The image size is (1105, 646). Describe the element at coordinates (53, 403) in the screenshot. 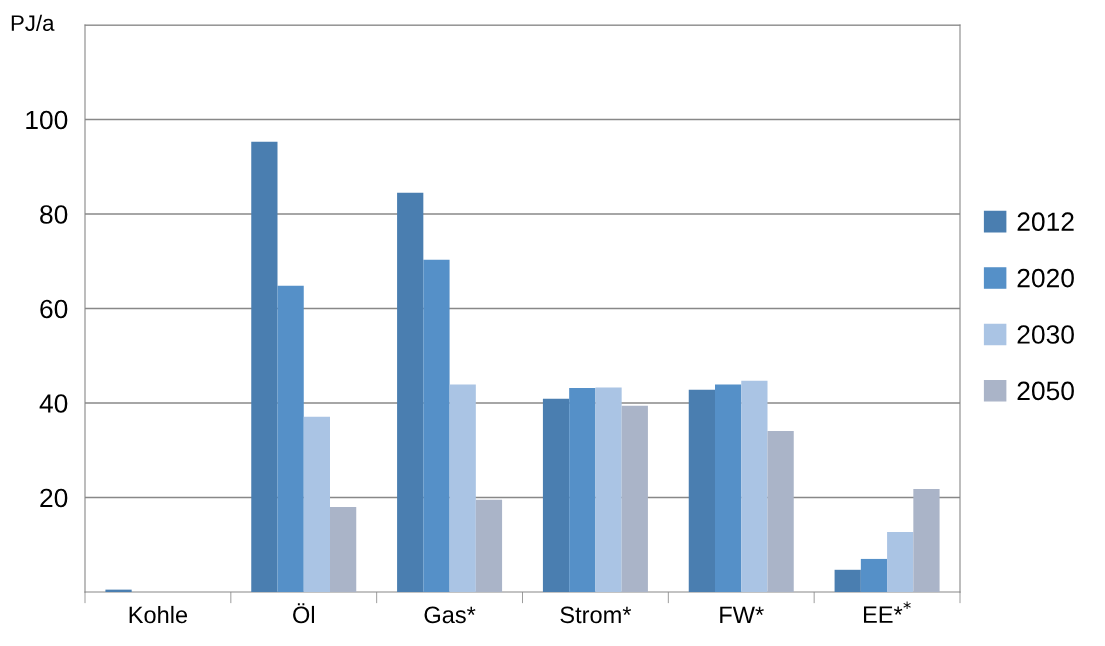

I see `y-tick-label: 40` at that location.